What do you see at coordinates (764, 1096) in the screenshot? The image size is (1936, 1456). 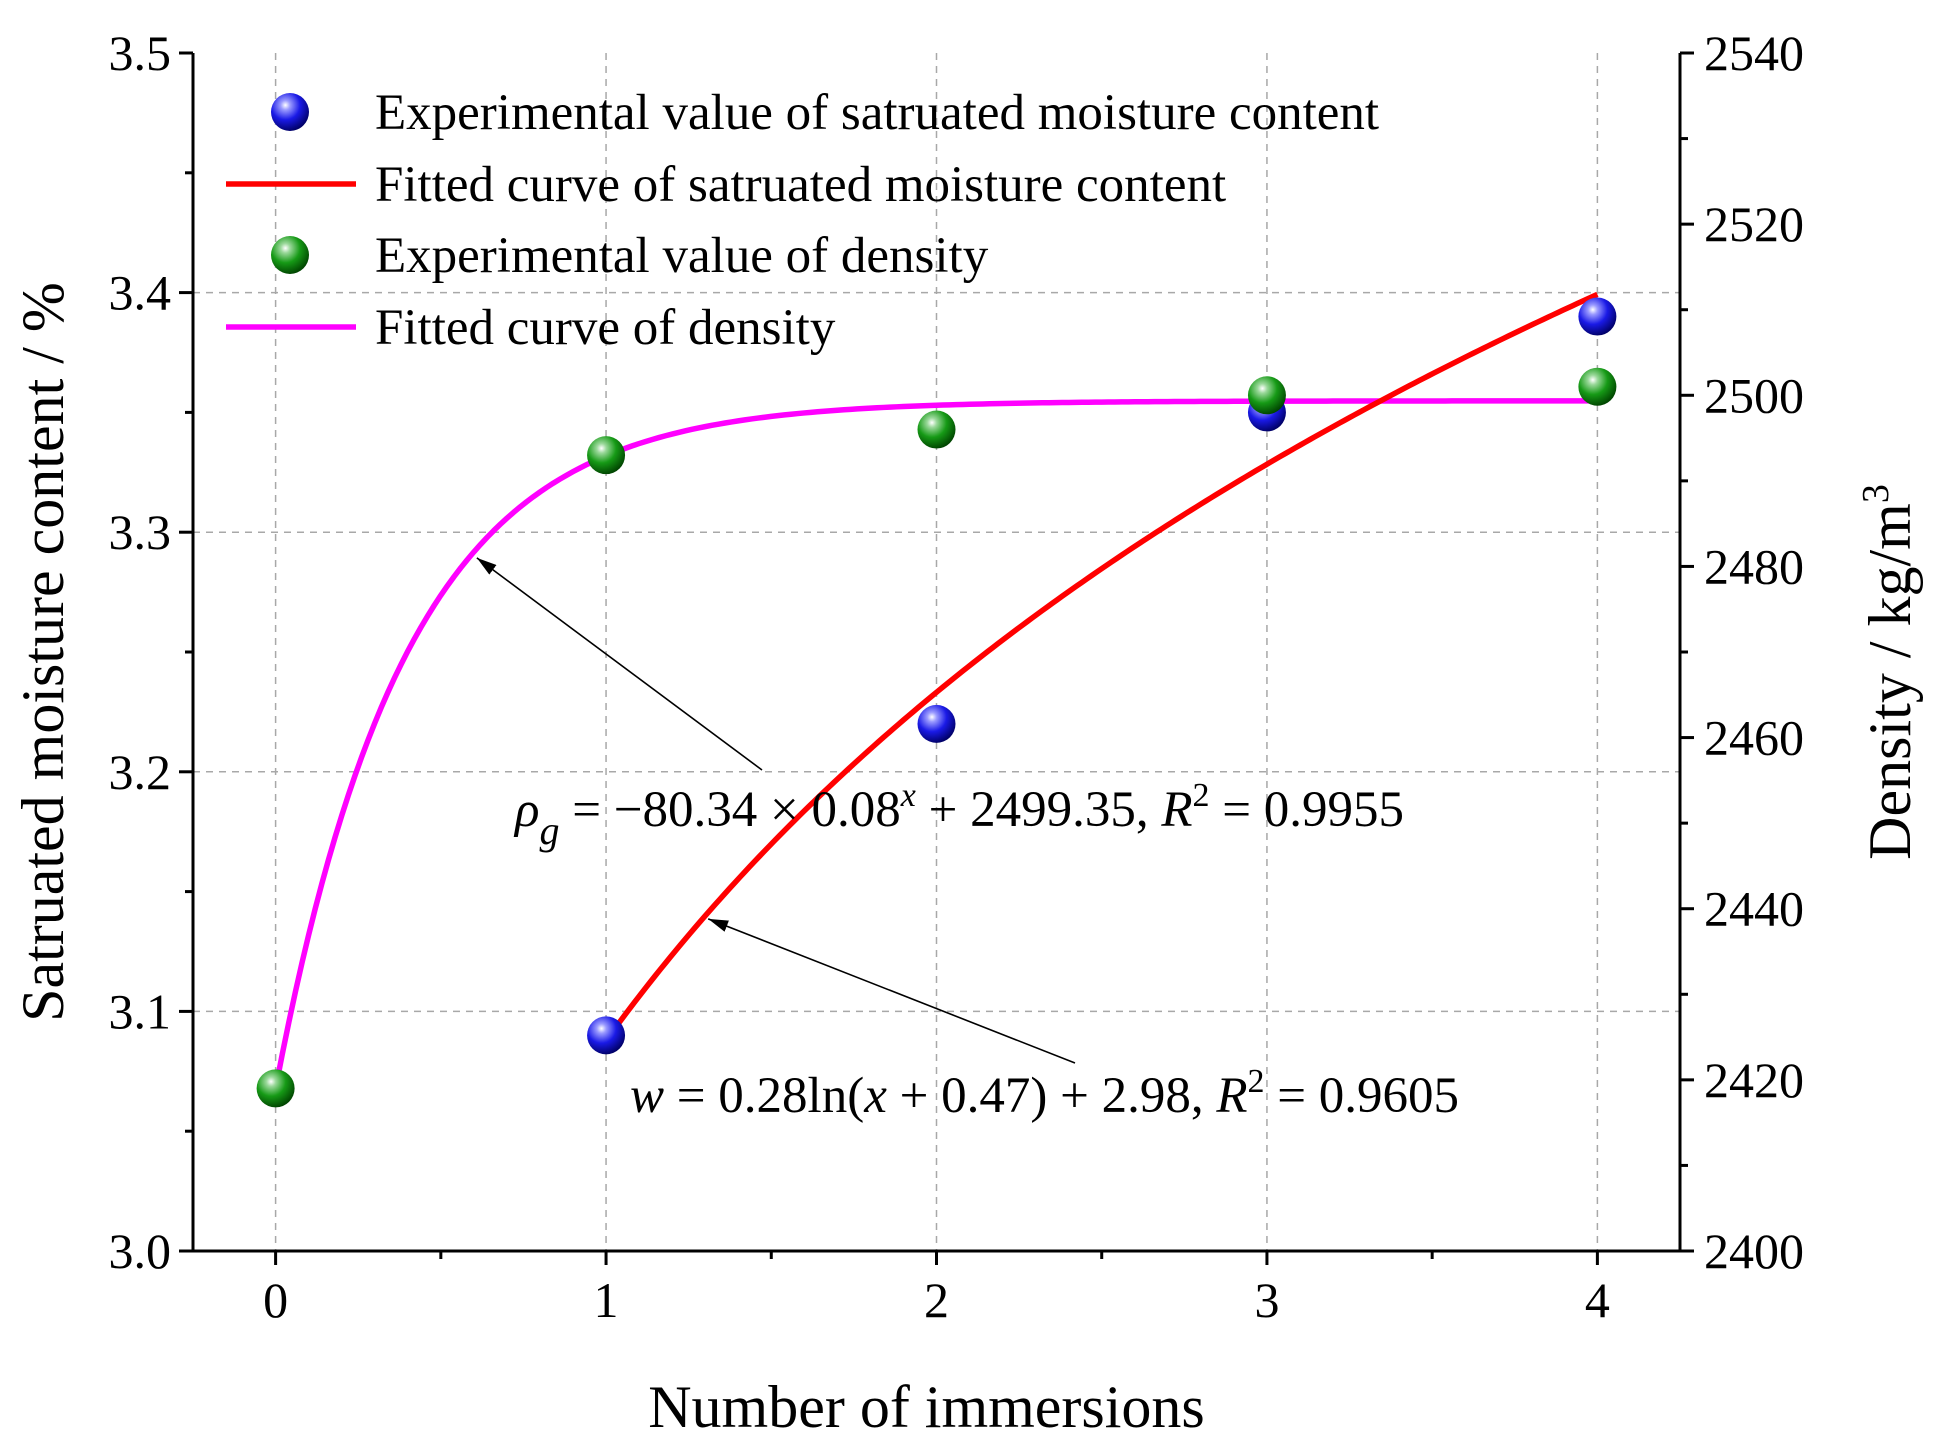 I see `eq-part: = 0.28ln(` at bounding box center [764, 1096].